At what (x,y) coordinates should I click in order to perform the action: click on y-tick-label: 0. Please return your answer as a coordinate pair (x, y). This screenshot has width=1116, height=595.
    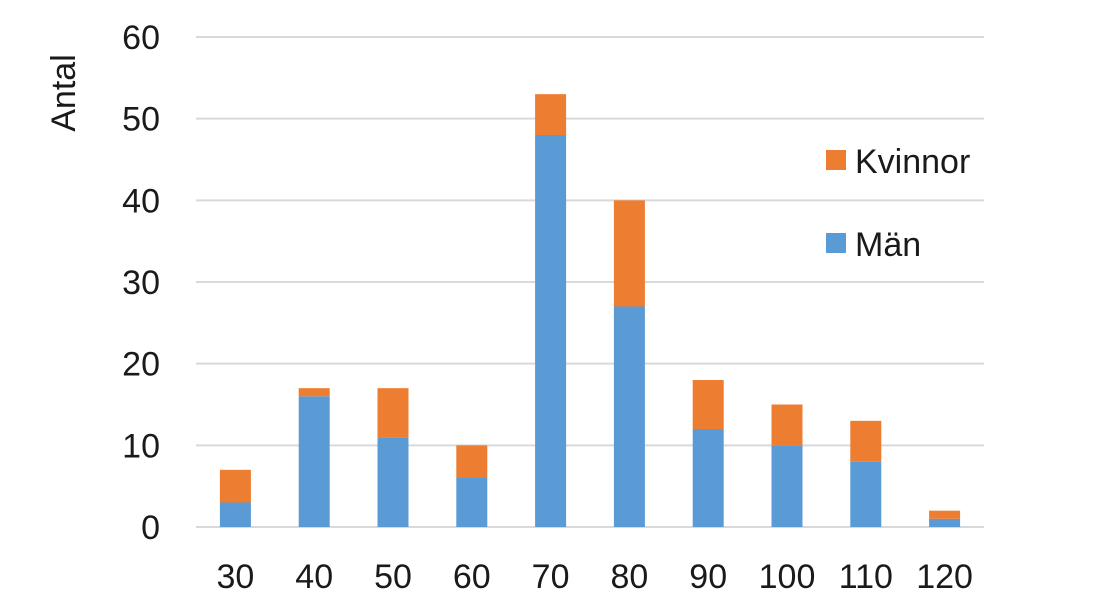
    Looking at the image, I should click on (150, 528).